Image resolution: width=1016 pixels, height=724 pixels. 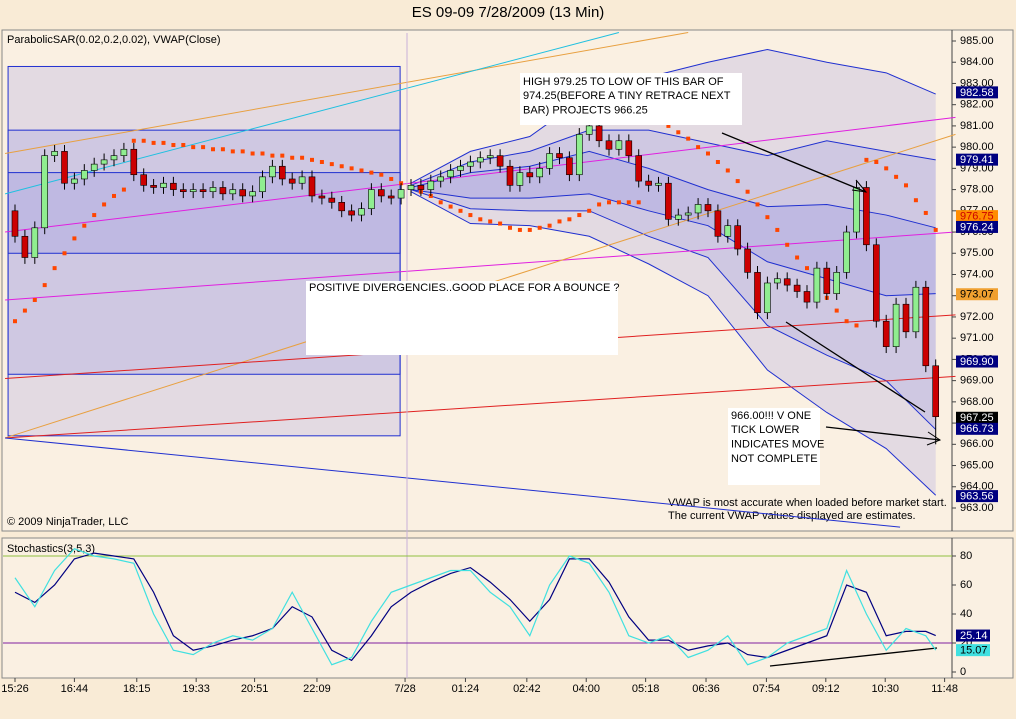 I want to click on trend-line, so click(x=347, y=93).